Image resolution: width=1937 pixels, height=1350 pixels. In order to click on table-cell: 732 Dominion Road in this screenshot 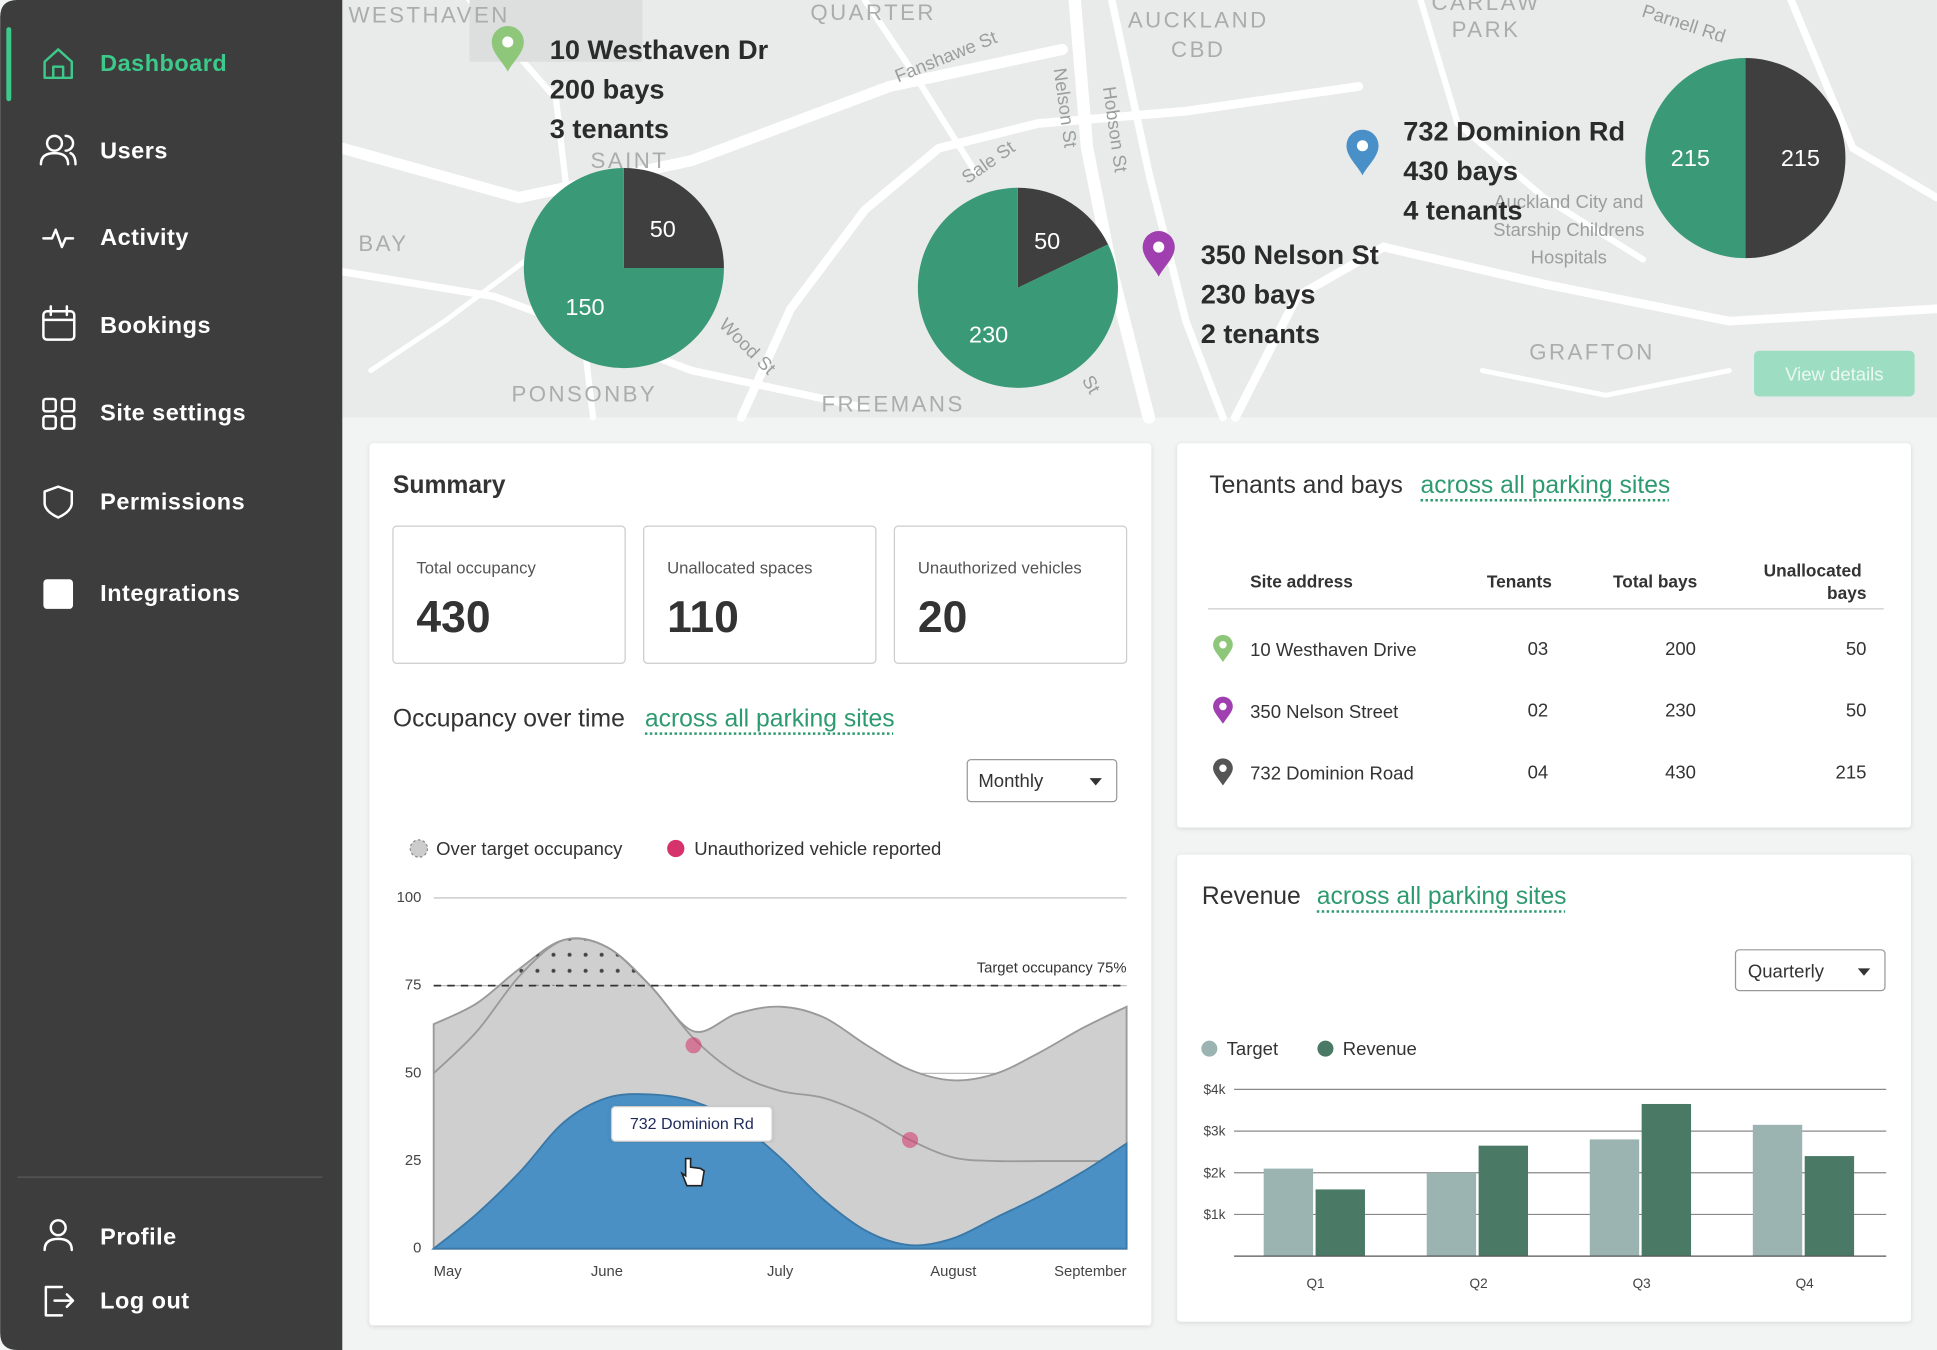, I will do `click(1332, 773)`.